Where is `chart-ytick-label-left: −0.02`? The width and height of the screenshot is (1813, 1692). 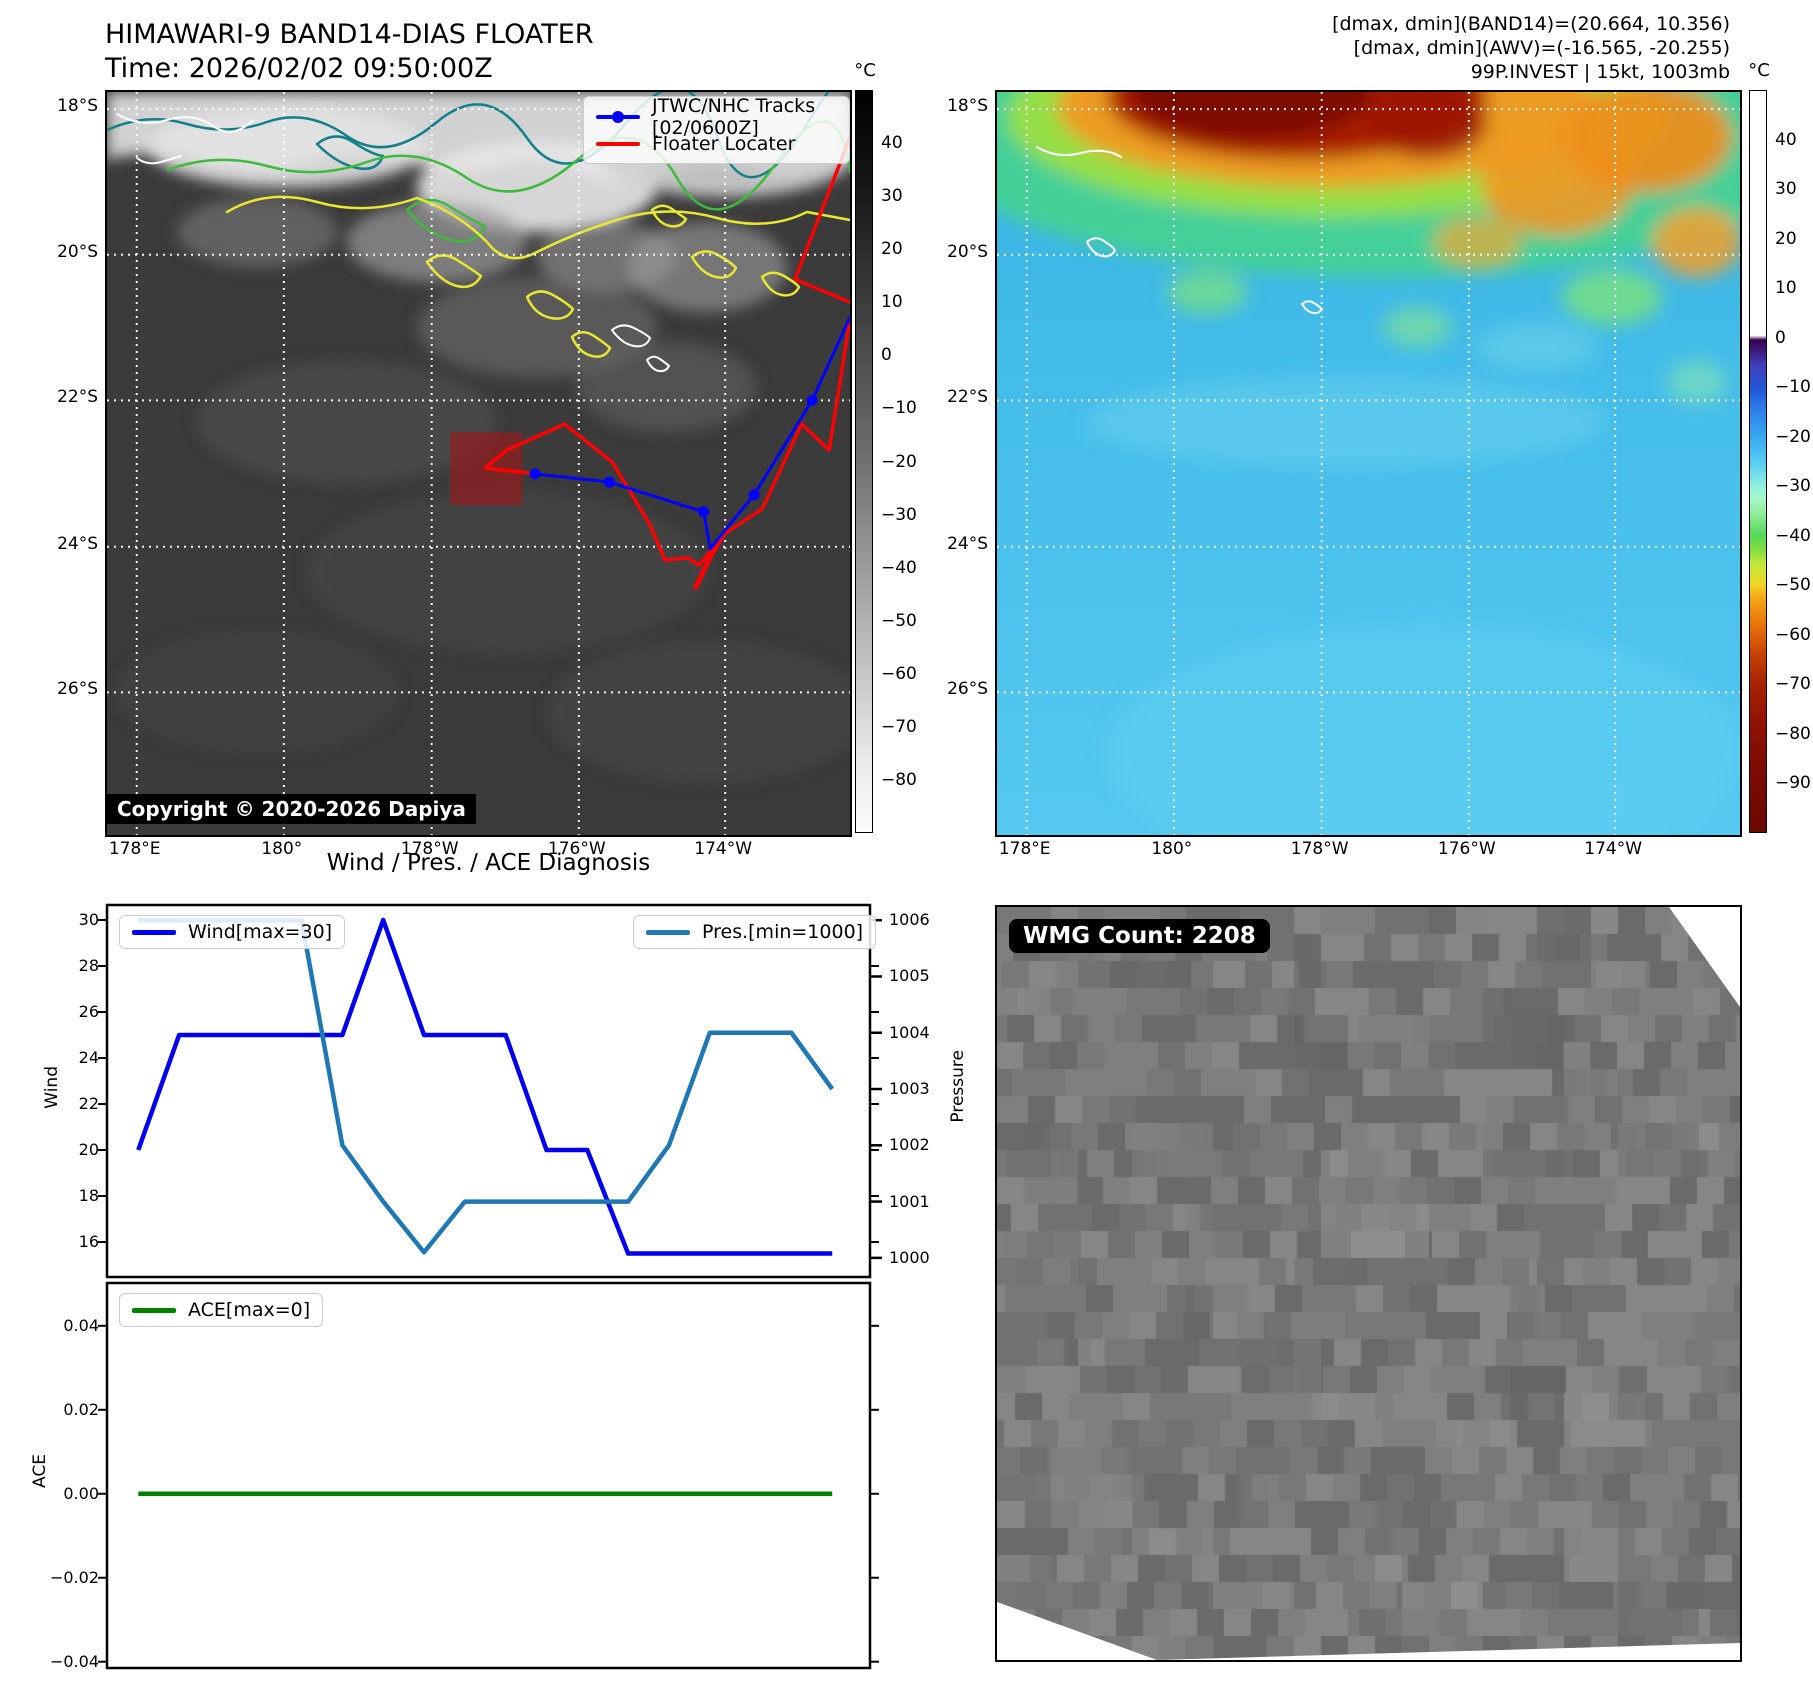
chart-ytick-label-left: −0.02 is located at coordinates (74, 1577).